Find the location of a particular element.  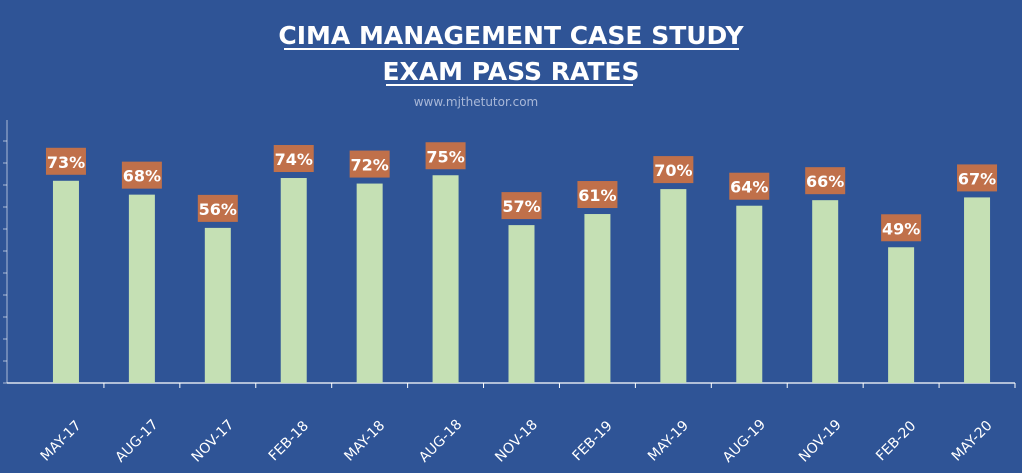

x-tick-label: AUG-17 is located at coordinates (136, 441).